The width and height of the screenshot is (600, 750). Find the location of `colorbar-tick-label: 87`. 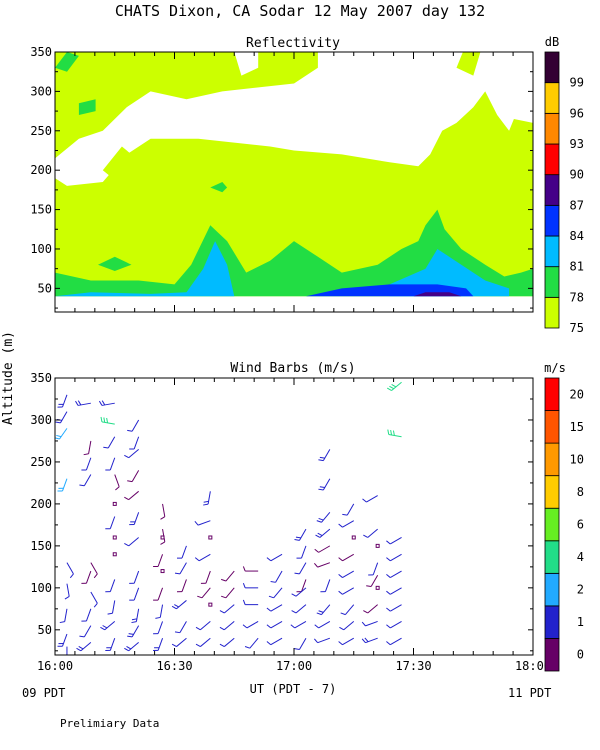

colorbar-tick-label: 87 is located at coordinates (577, 205).